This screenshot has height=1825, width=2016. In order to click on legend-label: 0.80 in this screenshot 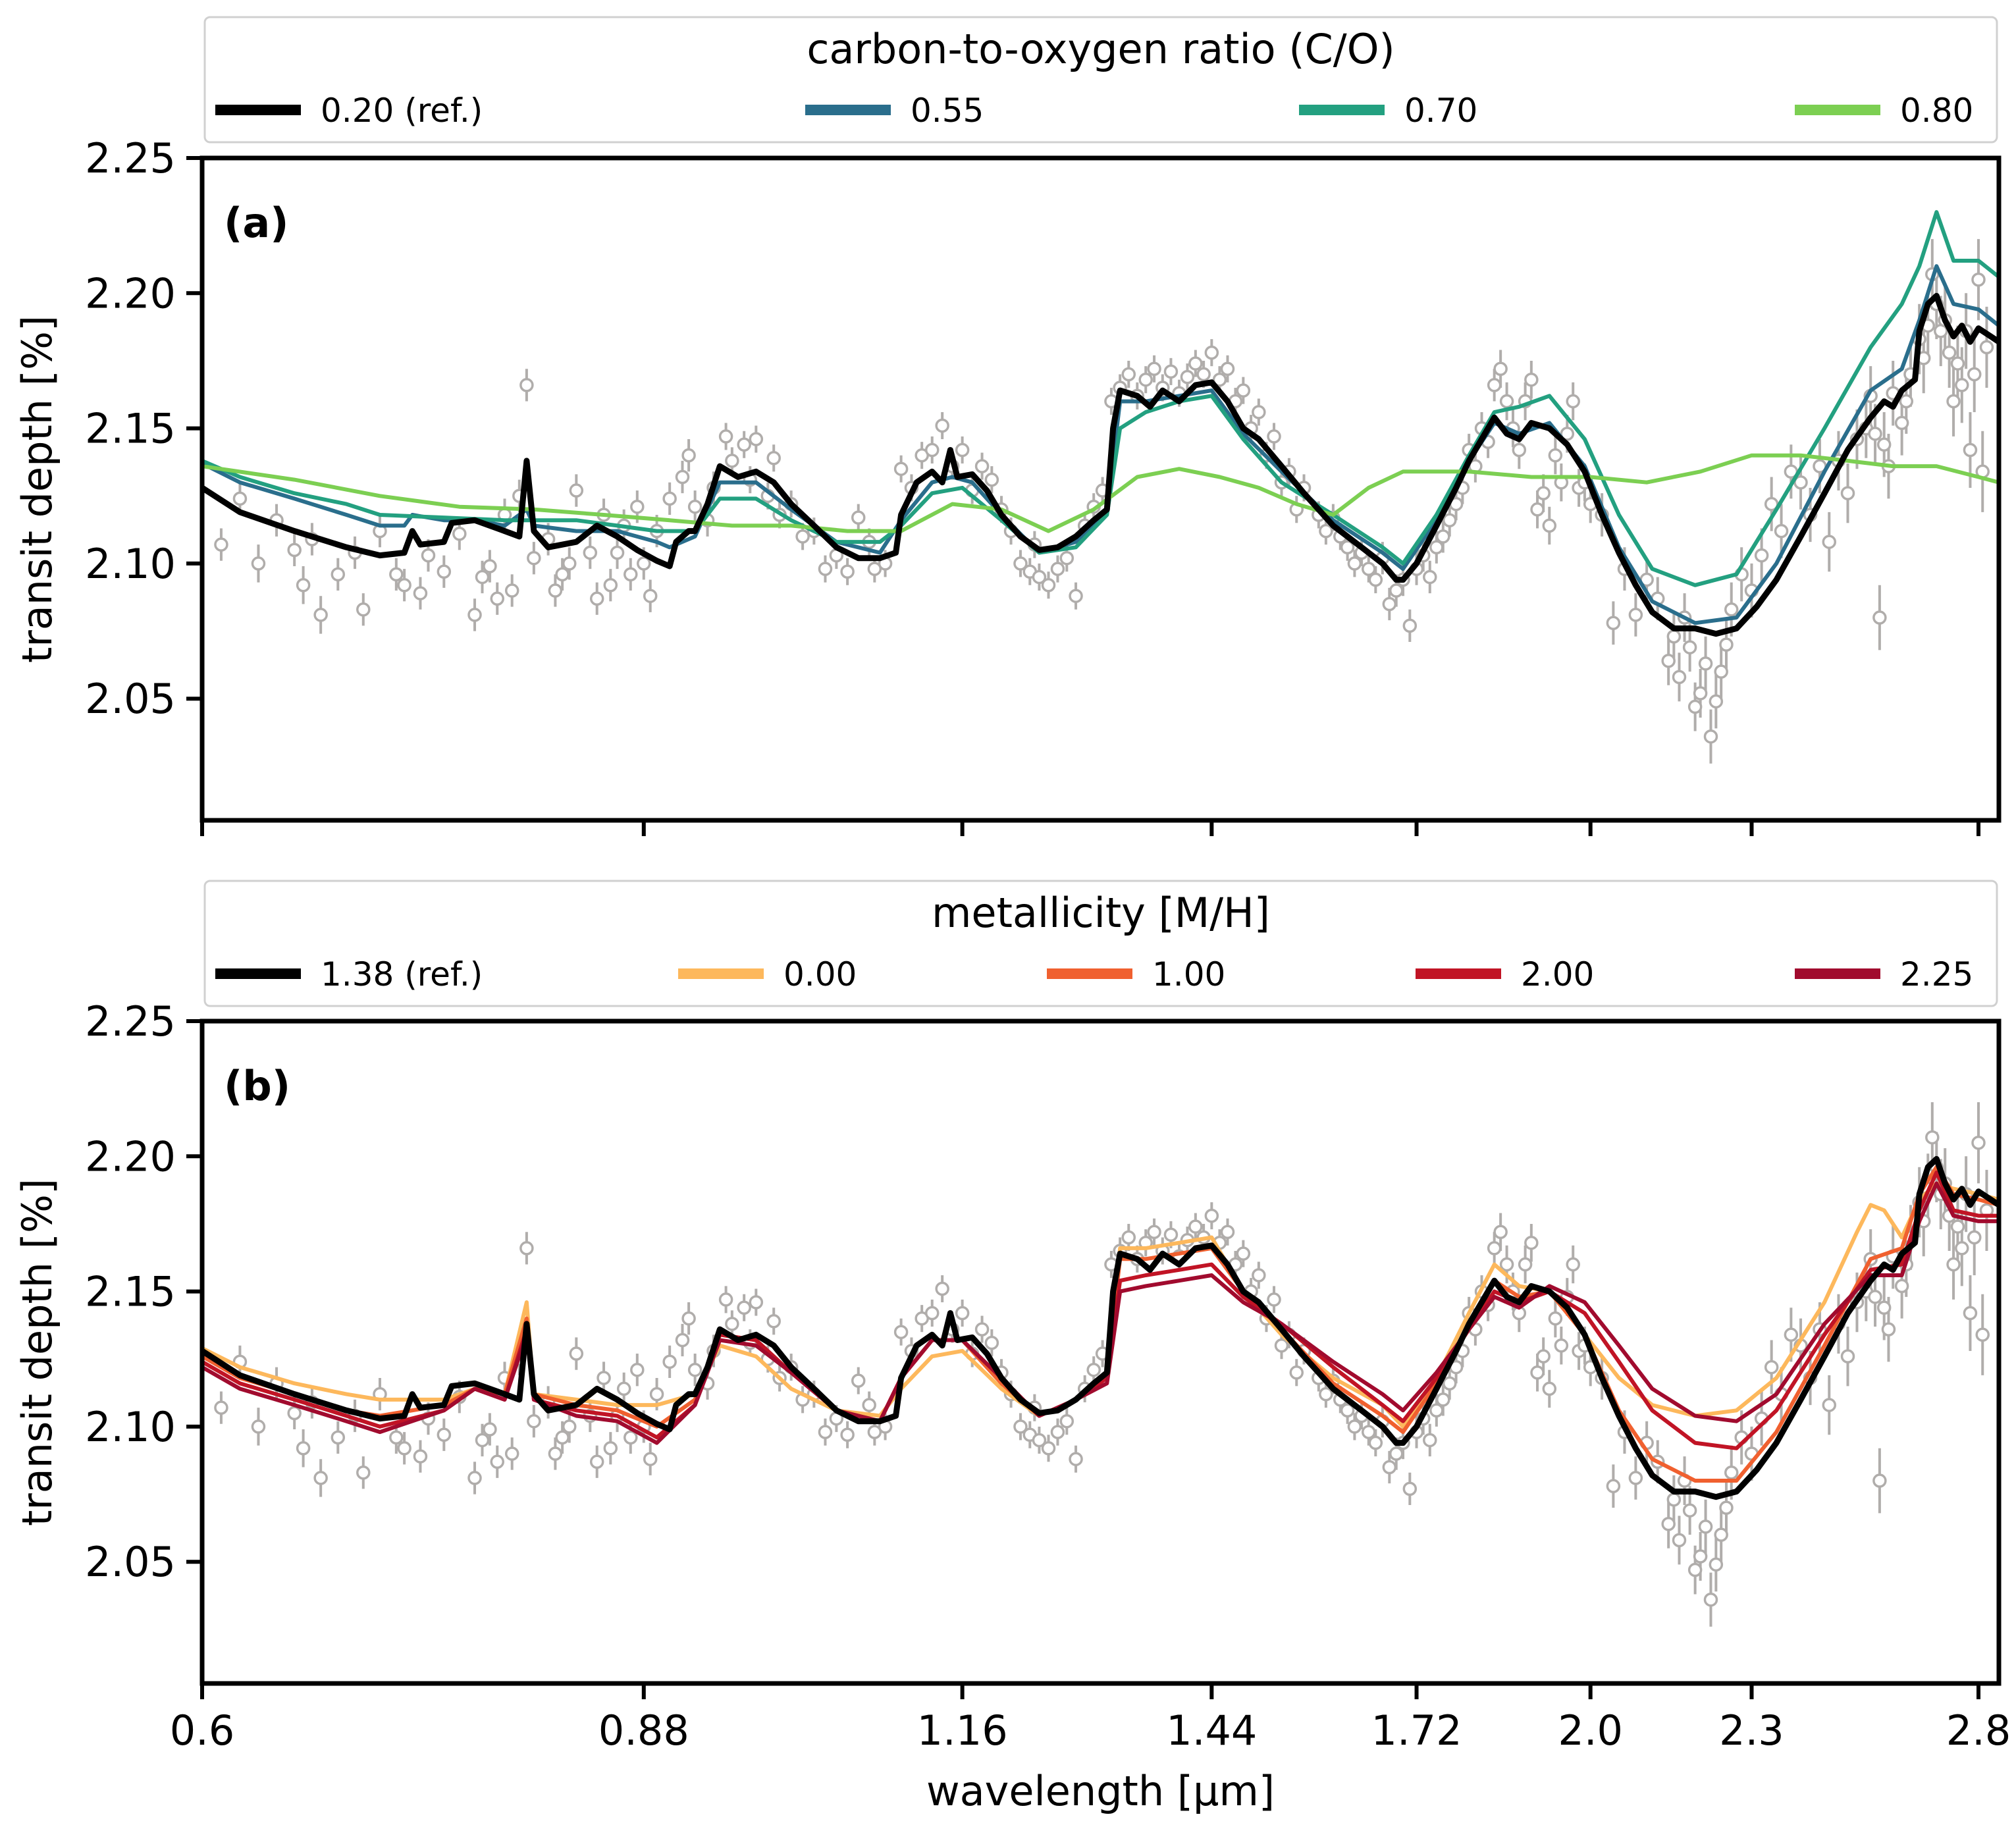, I will do `click(1936, 111)`.